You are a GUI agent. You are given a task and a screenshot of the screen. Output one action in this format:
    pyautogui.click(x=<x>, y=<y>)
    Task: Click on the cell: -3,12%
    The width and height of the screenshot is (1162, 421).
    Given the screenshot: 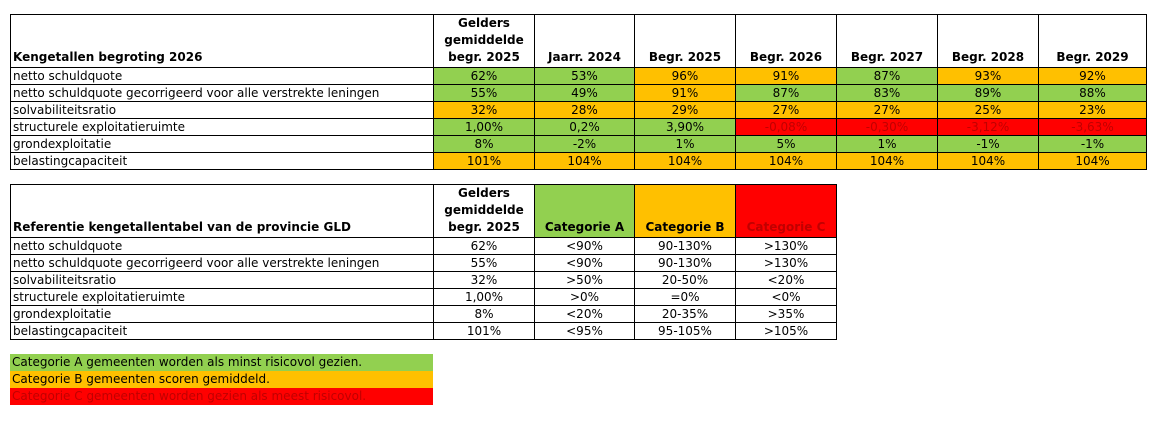 What is the action you would take?
    pyautogui.click(x=988, y=127)
    